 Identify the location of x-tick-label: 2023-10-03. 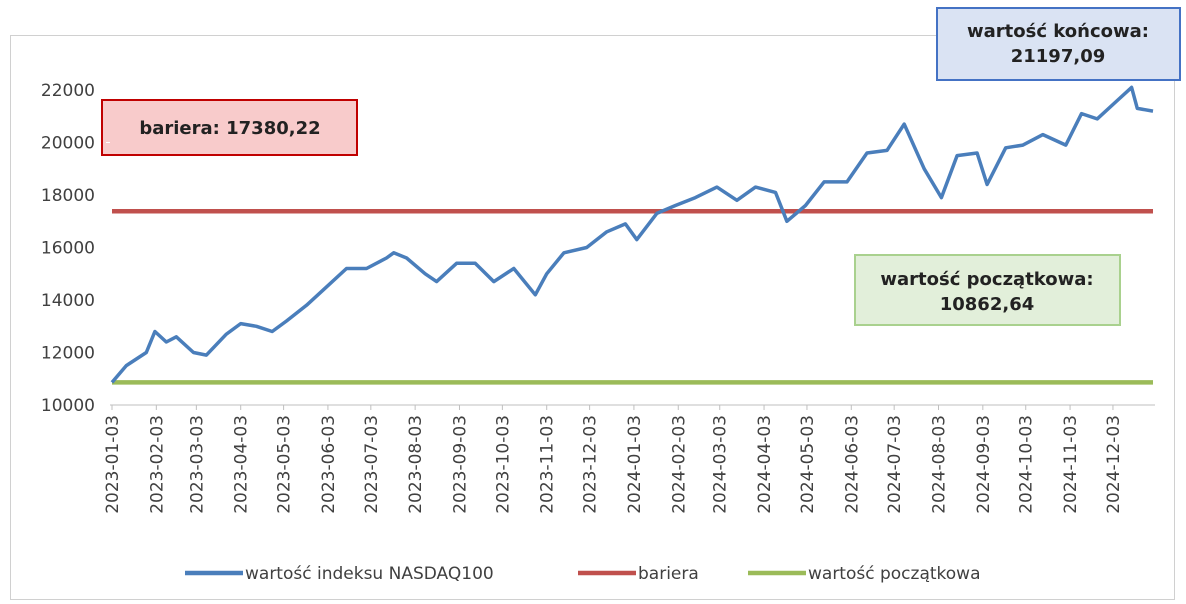
(503, 464).